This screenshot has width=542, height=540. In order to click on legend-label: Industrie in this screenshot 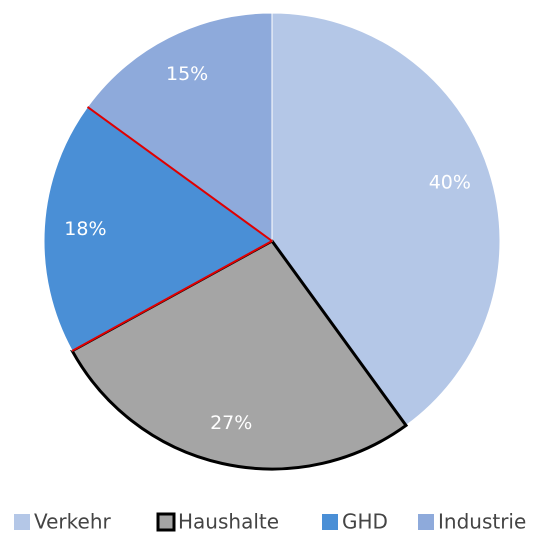, I will do `click(482, 522)`.